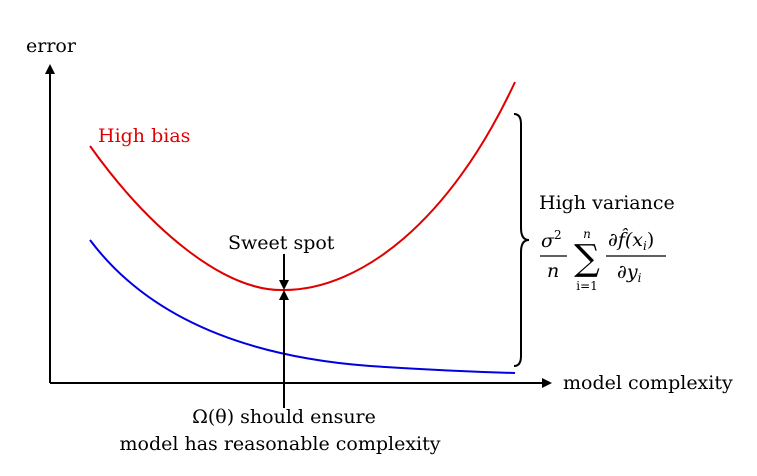 This screenshot has height=476, width=757. Describe the element at coordinates (521, 240) in the screenshot. I see `variance-brace` at that location.